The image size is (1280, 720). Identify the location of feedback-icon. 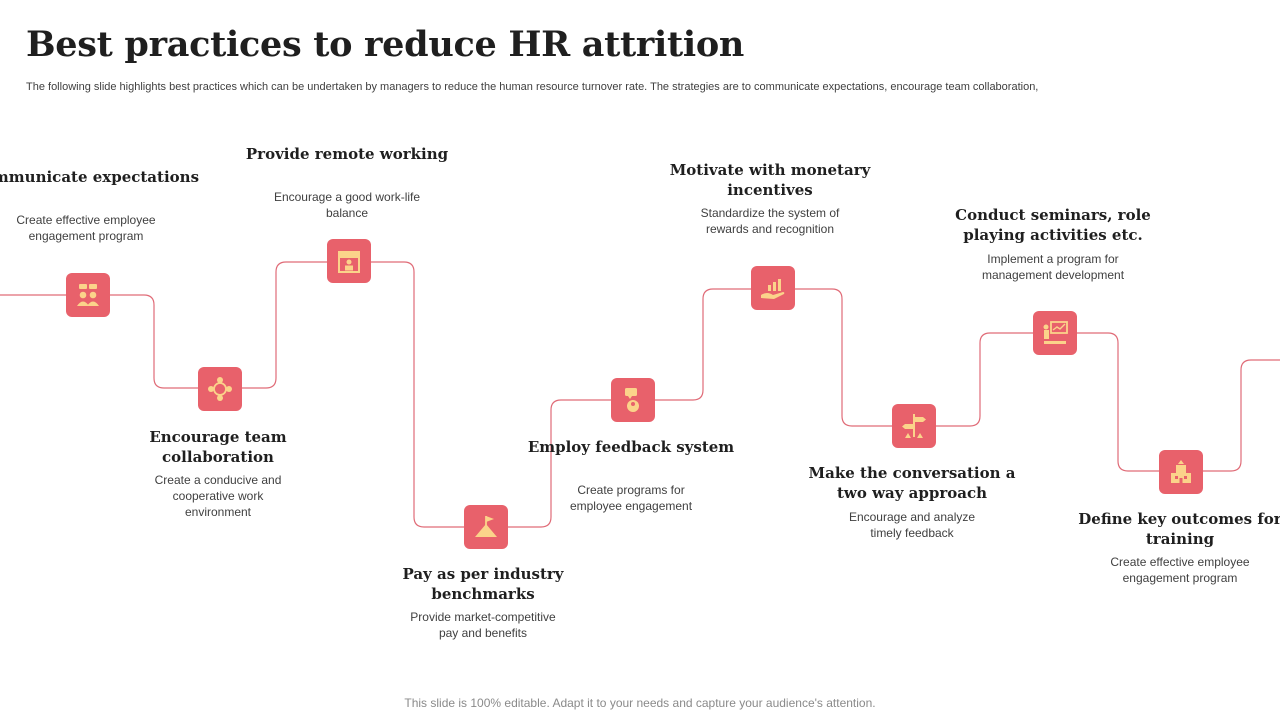
(632, 400).